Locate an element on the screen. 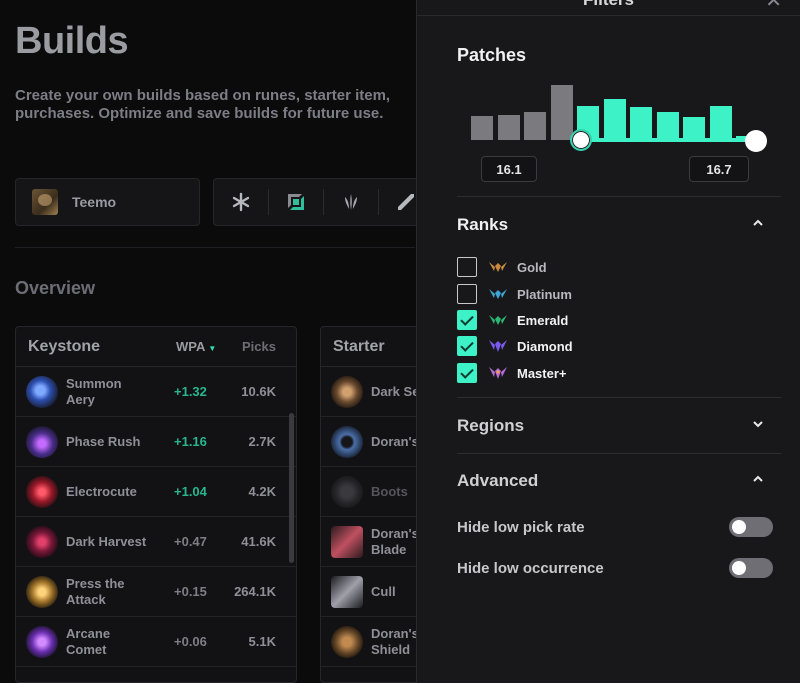  column-header-starter: Starter is located at coordinates (359, 346).